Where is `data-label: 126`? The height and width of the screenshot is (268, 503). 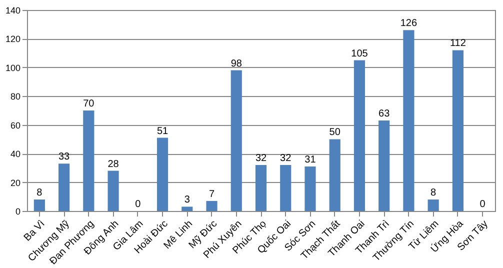
data-label: 126 is located at coordinates (409, 24).